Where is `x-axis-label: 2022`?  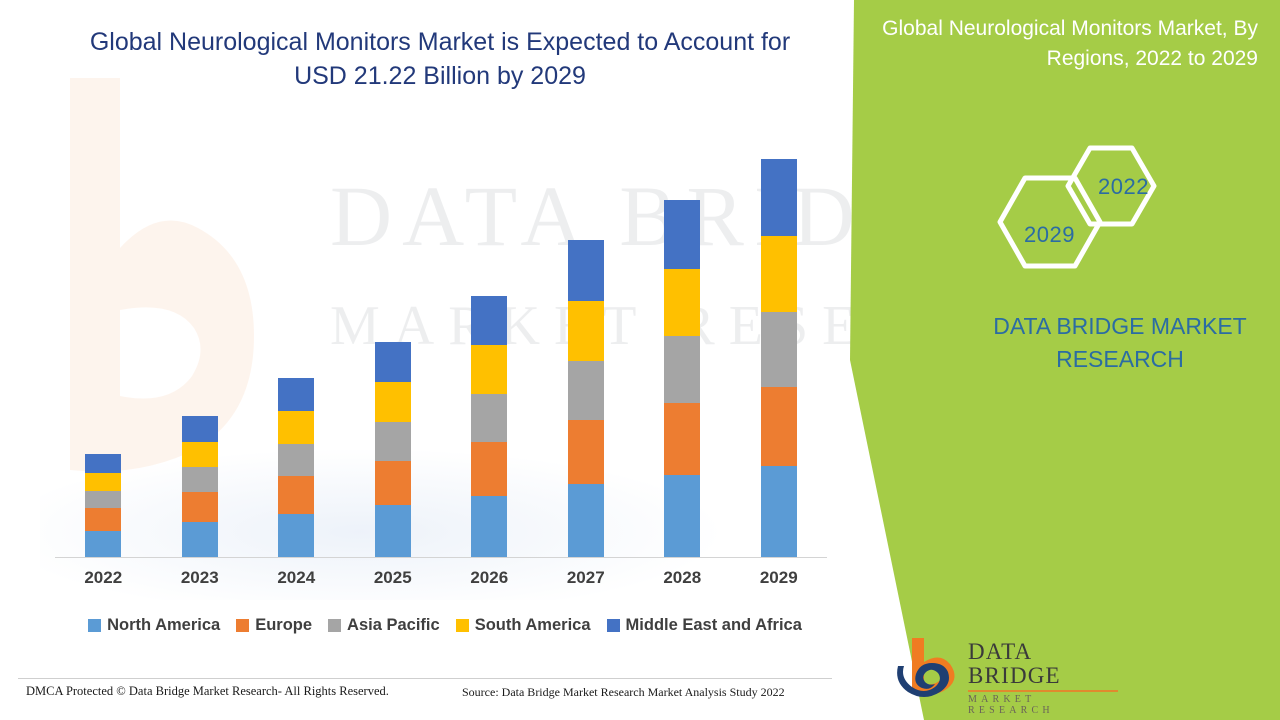
x-axis-label: 2022 is located at coordinates (103, 577).